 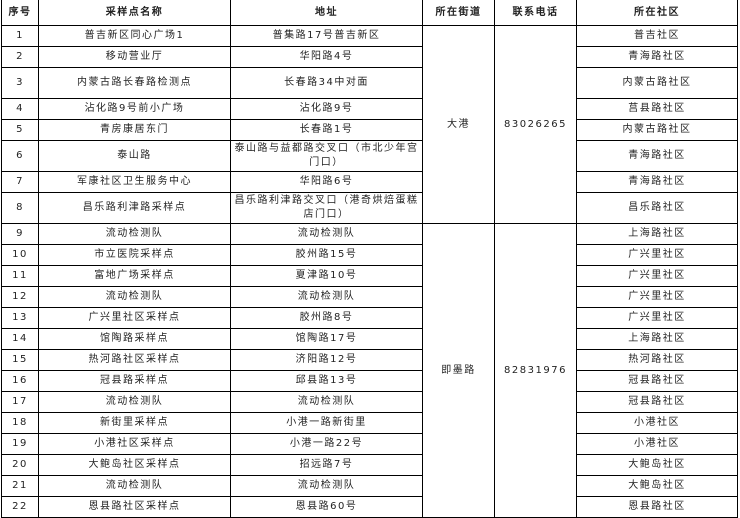 What do you see at coordinates (20, 208) in the screenshot?
I see `cell-no: 8` at bounding box center [20, 208].